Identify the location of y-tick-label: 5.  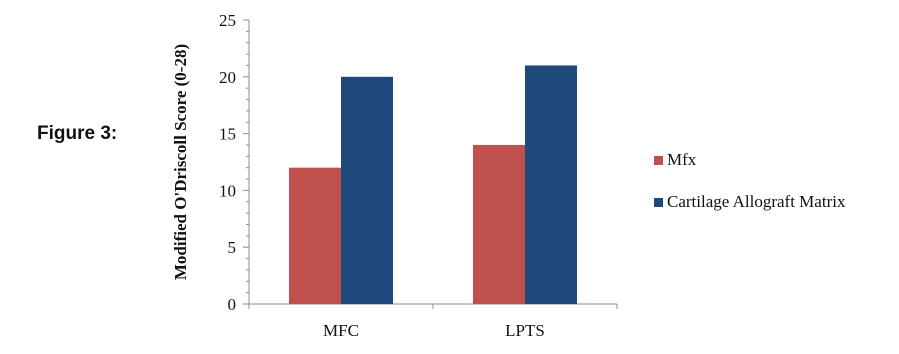
(232, 247).